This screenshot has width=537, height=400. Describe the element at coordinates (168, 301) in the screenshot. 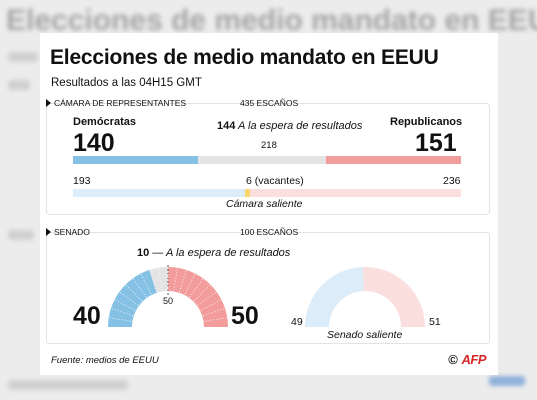

I see `senate-majority-label: 50` at that location.